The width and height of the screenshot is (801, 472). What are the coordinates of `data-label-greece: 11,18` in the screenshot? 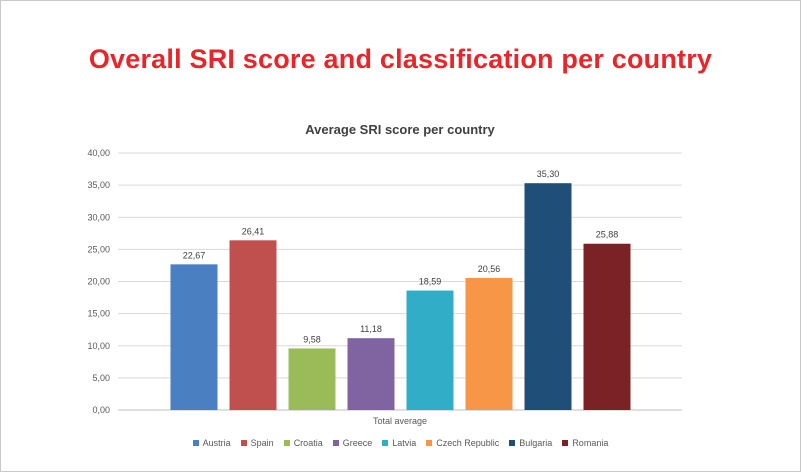 It's located at (371, 329).